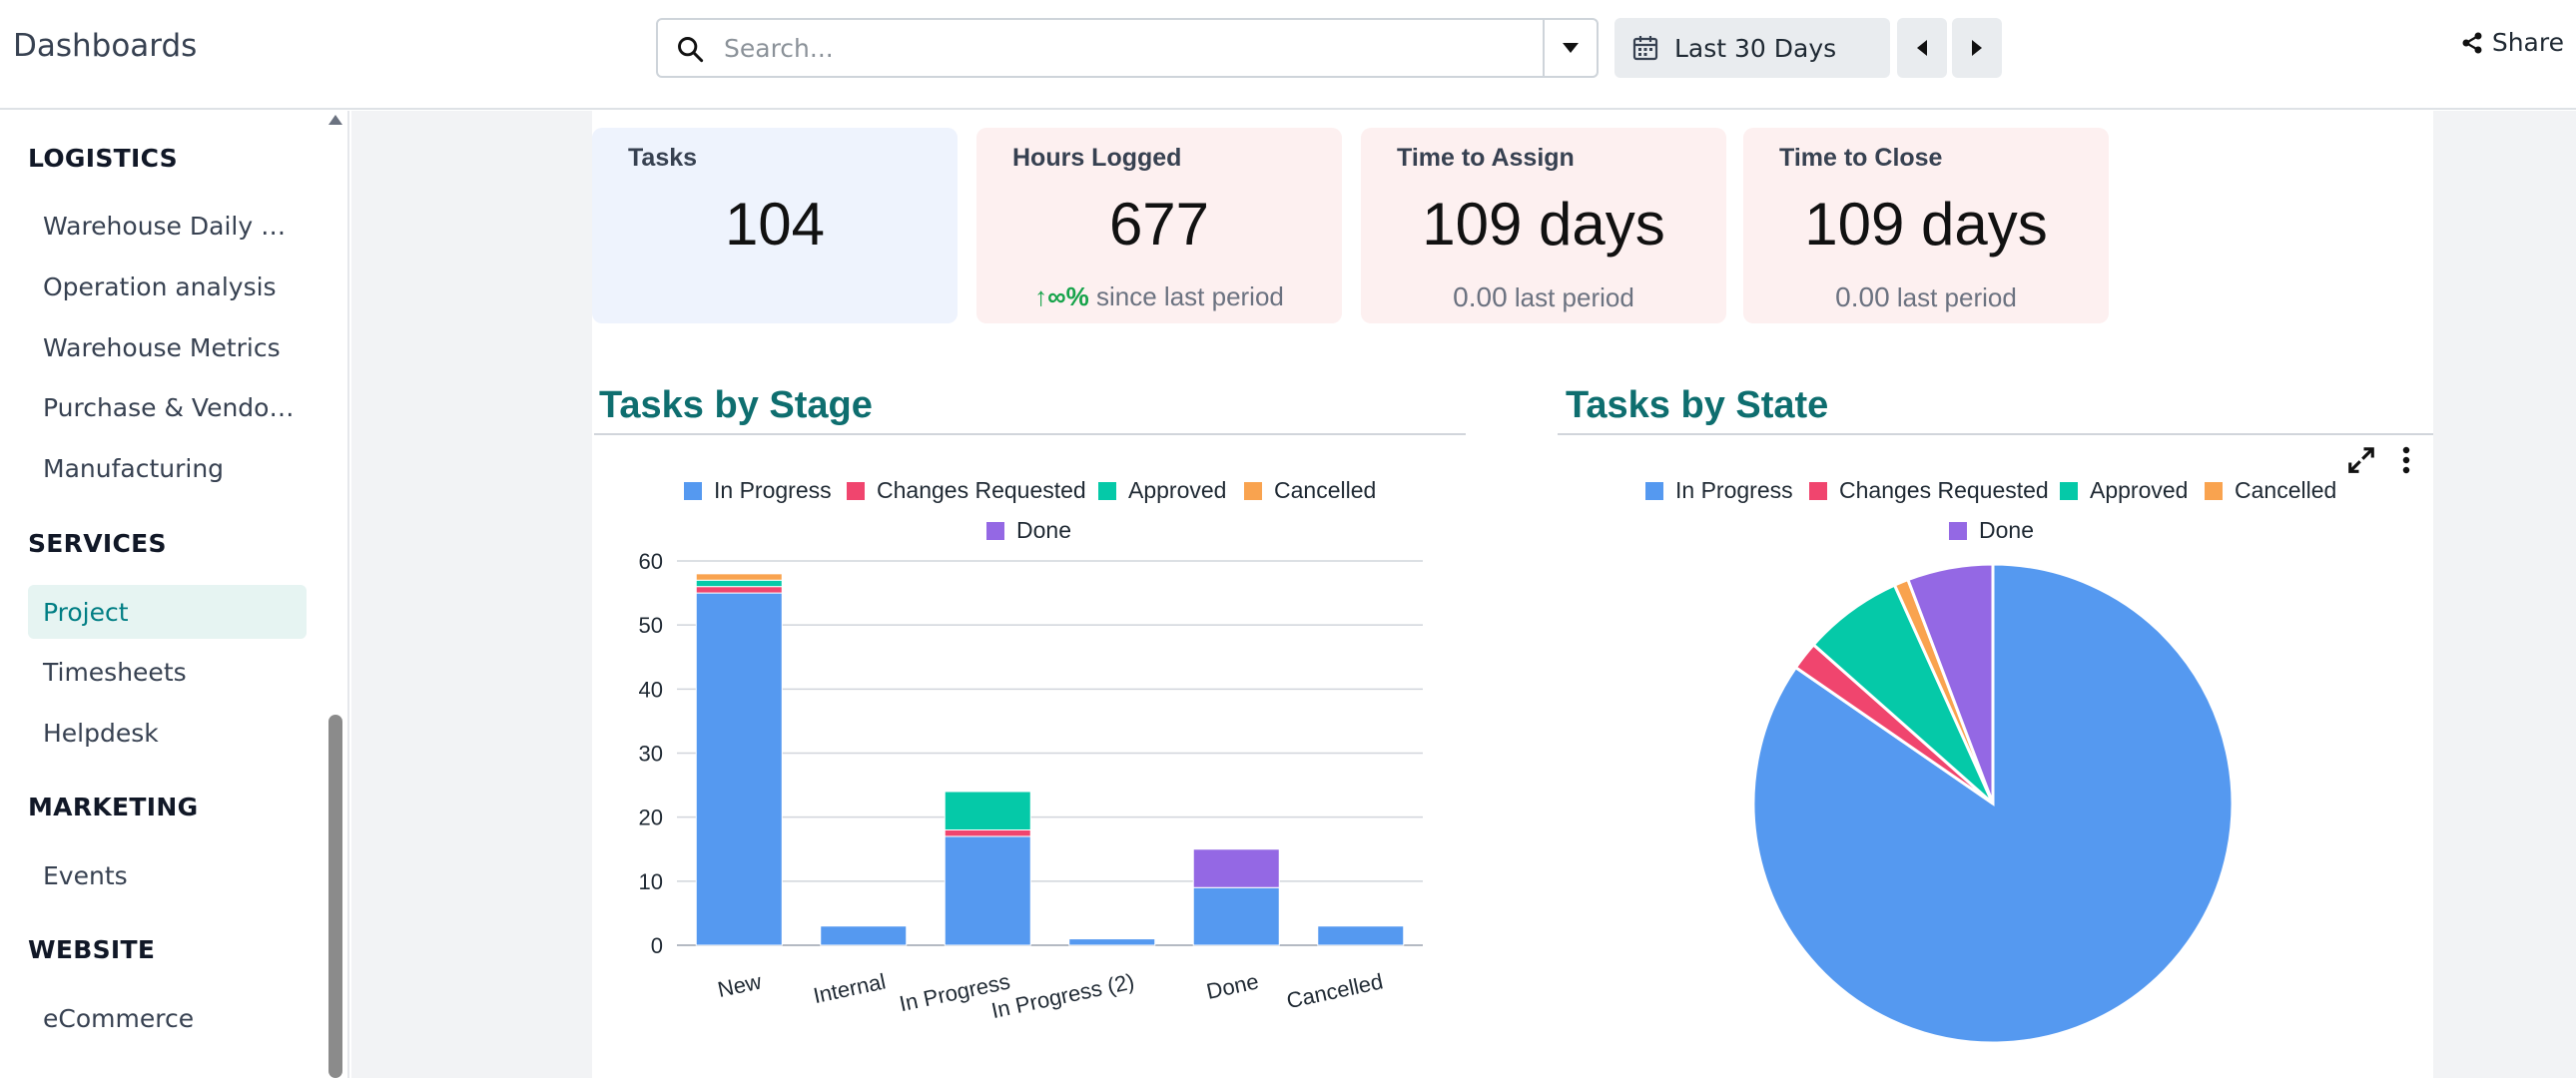  I want to click on kpi-value: 677, so click(1159, 224).